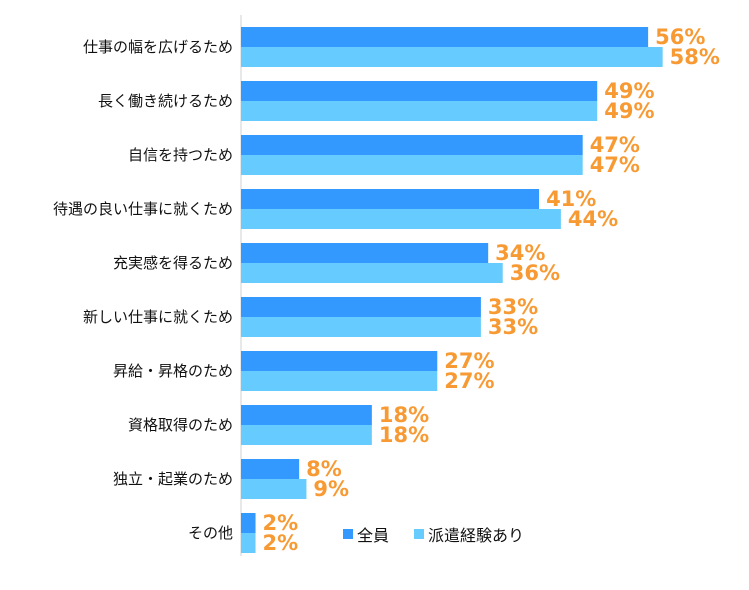  What do you see at coordinates (173, 371) in the screenshot?
I see `category-label: 昇給・昇格のため` at bounding box center [173, 371].